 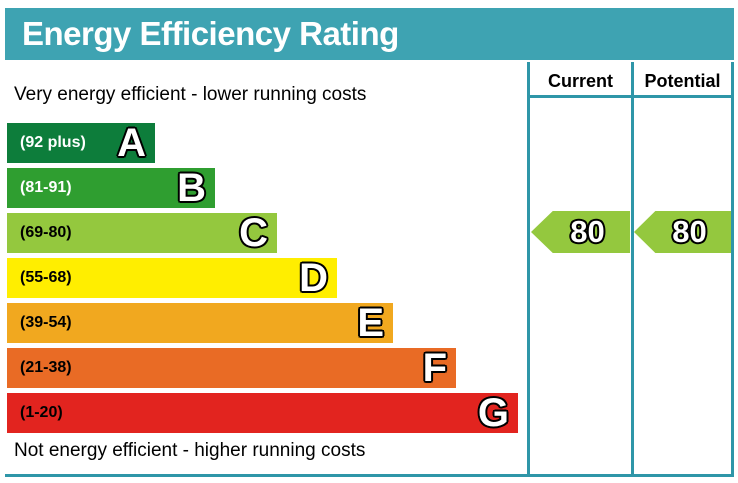 What do you see at coordinates (46, 322) in the screenshot?
I see `band-range-label: (39-54)` at bounding box center [46, 322].